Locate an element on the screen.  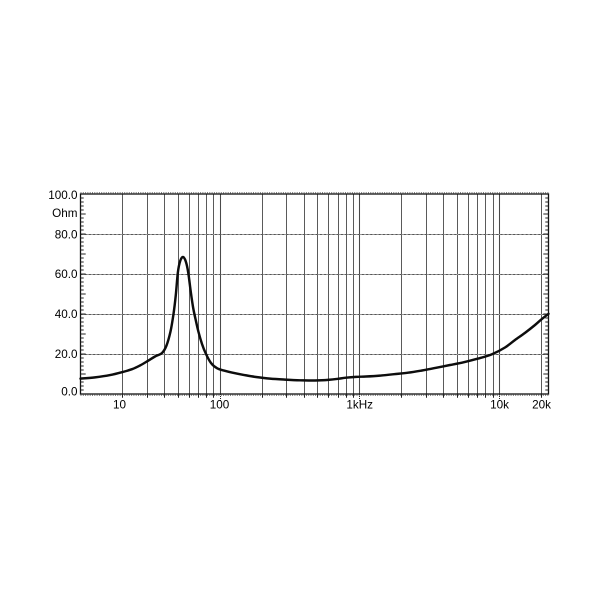
svg-text: 1kHz is located at coordinates (359, 405).